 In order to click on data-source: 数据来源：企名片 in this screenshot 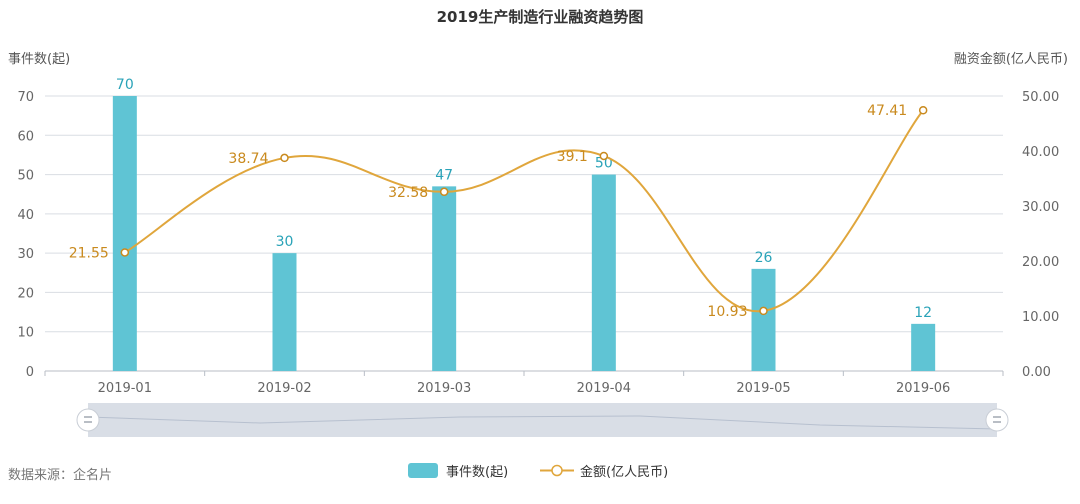, I will do `click(60, 475)`.